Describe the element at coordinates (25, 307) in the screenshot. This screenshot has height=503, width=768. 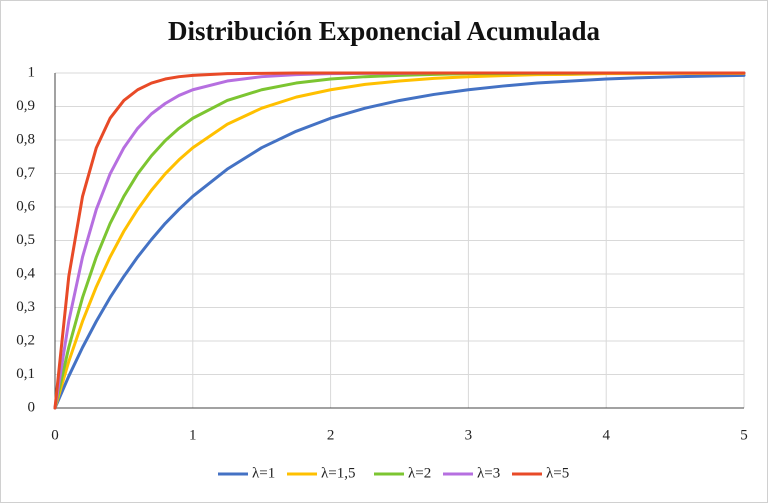
I see `y-tick-label: 0,3` at that location.